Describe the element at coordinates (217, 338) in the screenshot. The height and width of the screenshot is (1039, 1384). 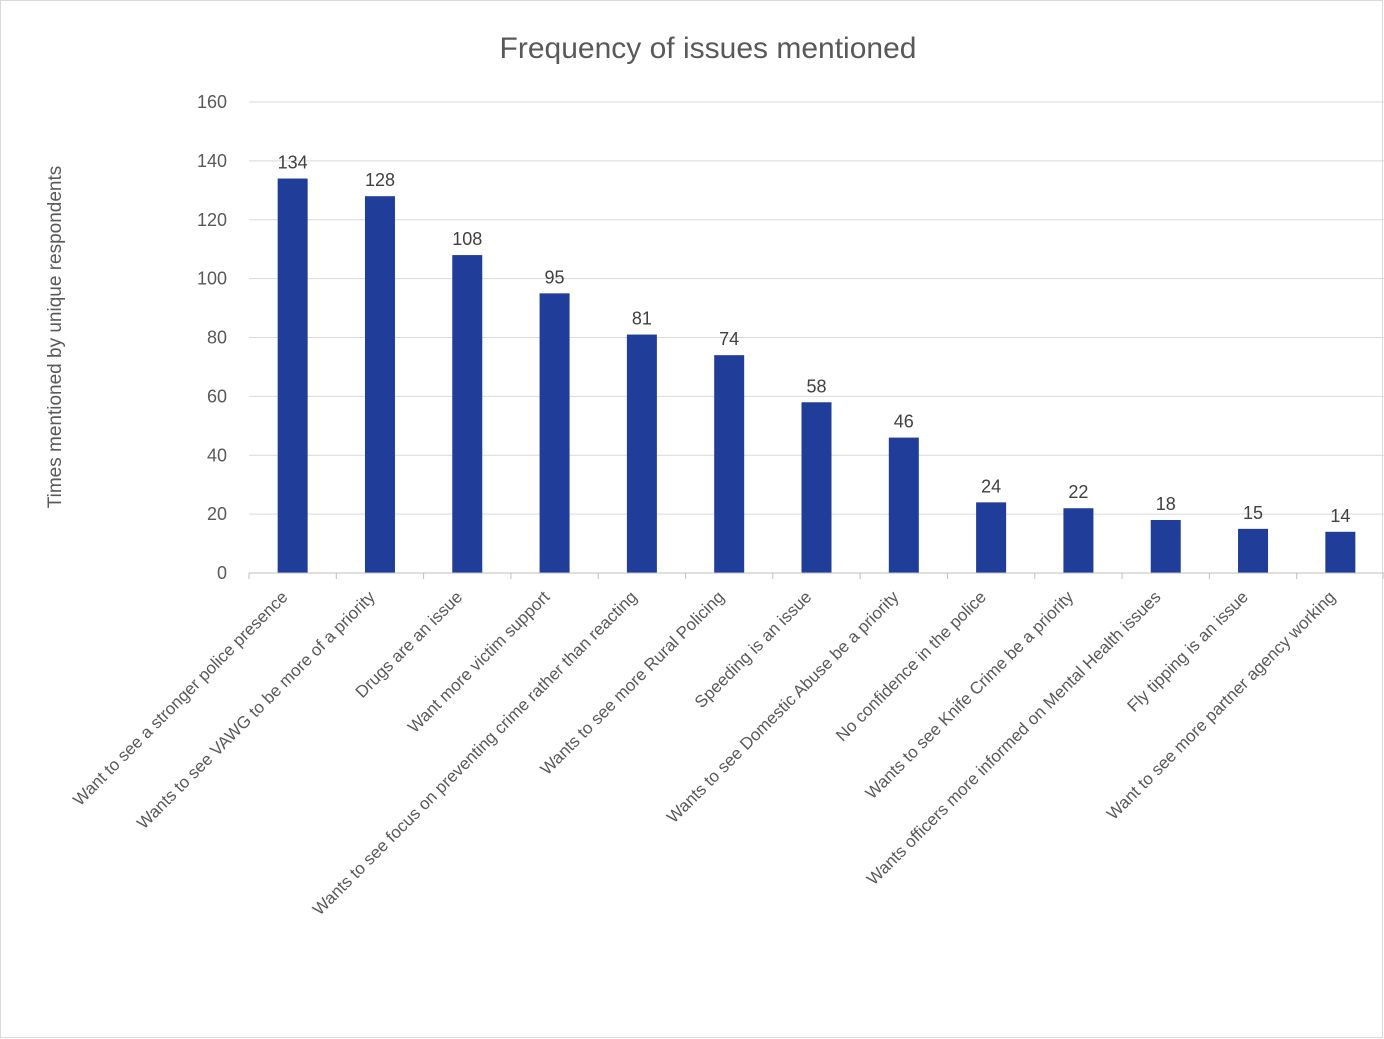
I see `y-tick-label: 80` at that location.